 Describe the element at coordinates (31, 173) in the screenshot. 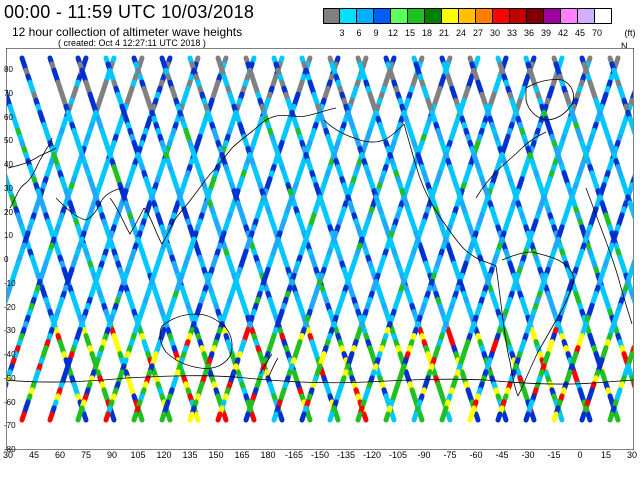

I see `coast-africa-west` at that location.